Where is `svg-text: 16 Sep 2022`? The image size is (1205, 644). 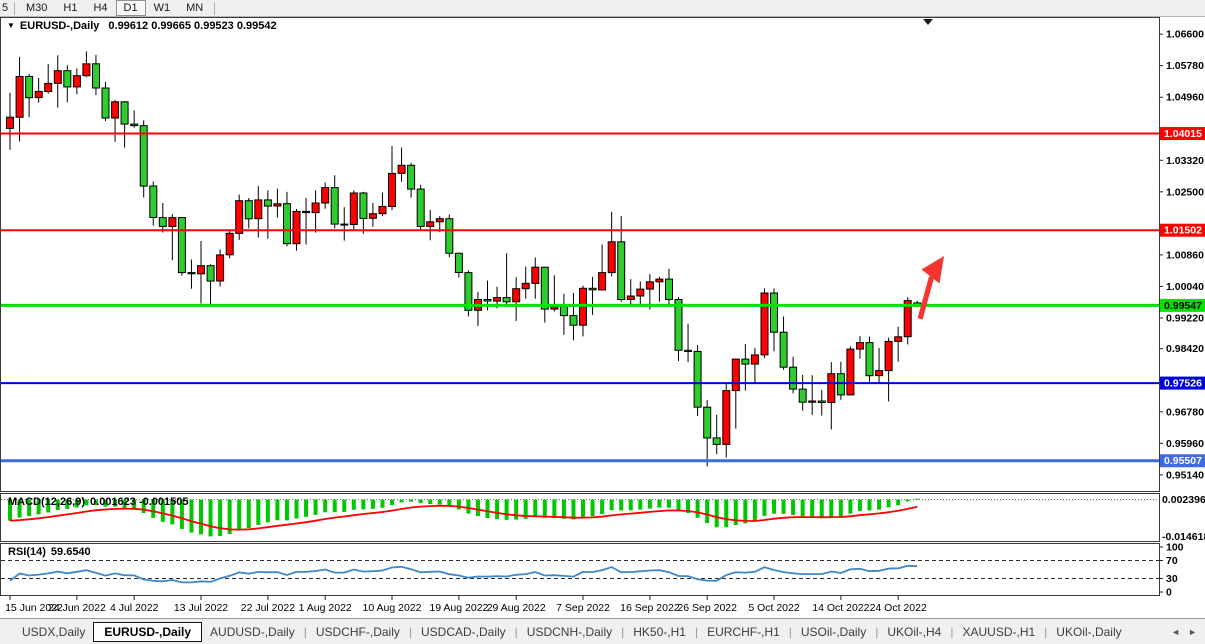 svg-text: 16 Sep 2022 is located at coordinates (650, 608).